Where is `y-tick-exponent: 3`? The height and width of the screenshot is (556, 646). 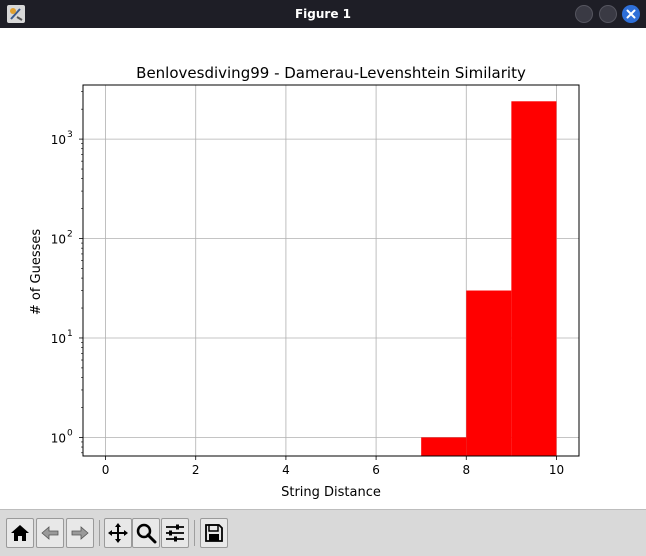
y-tick-exponent: 3 is located at coordinates (70, 135).